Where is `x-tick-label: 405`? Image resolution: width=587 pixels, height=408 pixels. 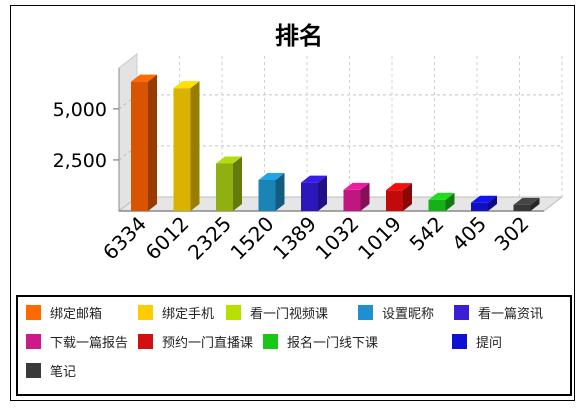 x-tick-label: 405 is located at coordinates (469, 234).